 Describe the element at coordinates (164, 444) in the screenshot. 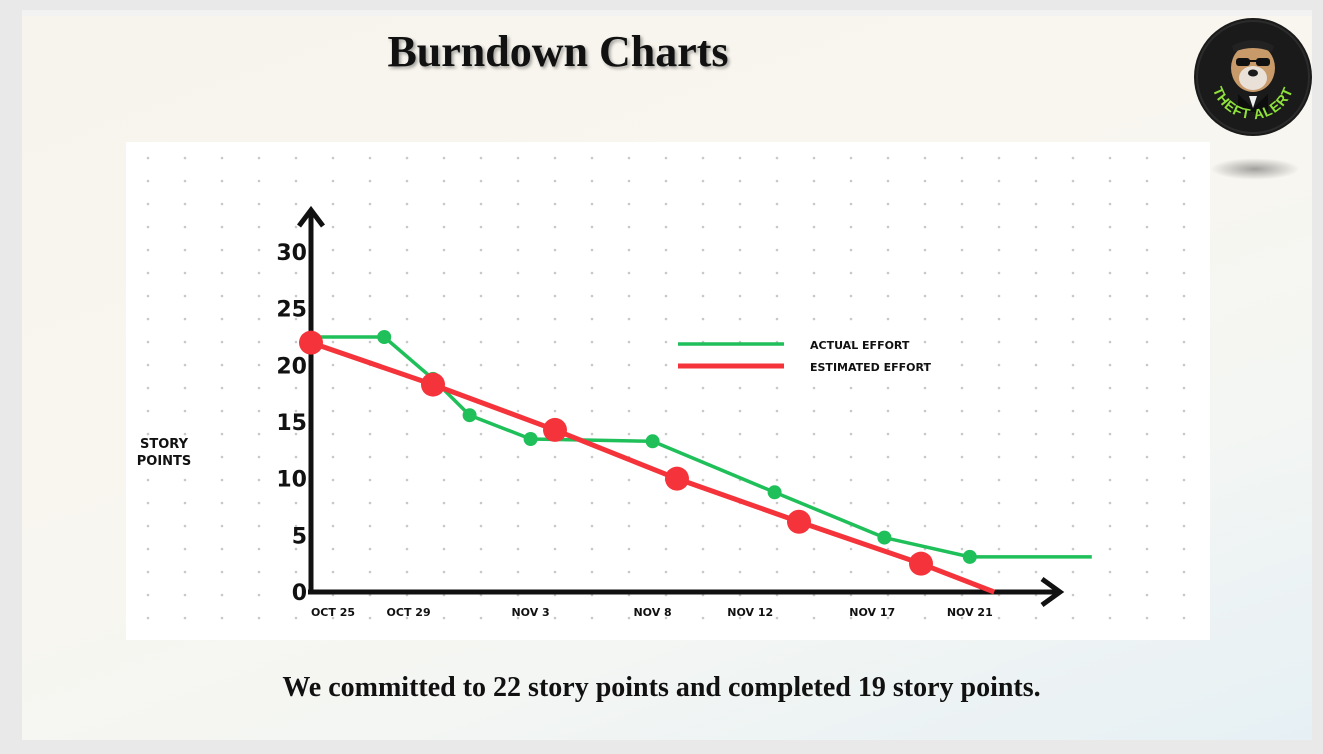

I see `y-axis-label: STORY` at that location.